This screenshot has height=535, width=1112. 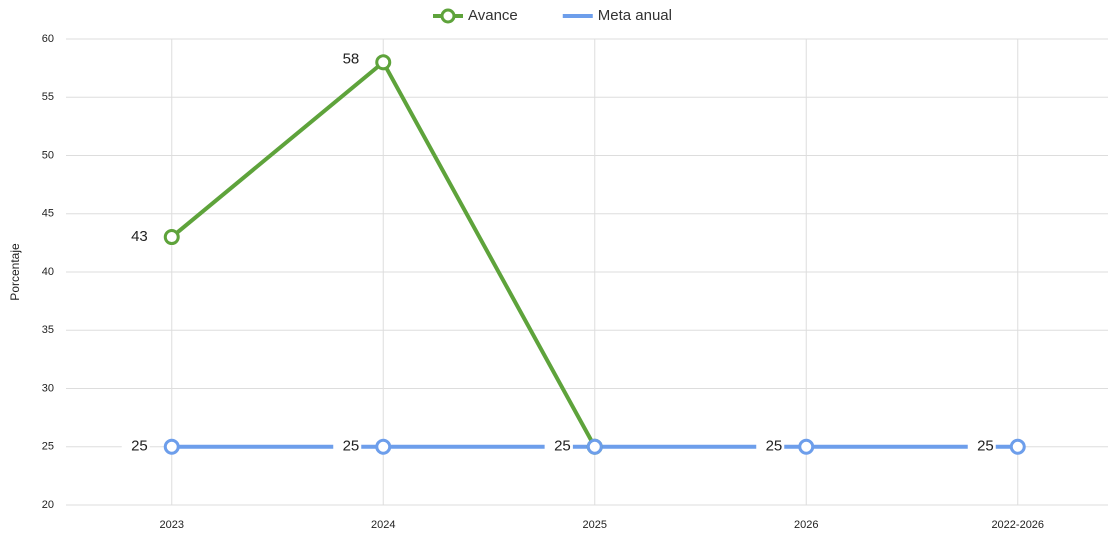 I want to click on y-tick-label: 20, so click(x=48, y=505).